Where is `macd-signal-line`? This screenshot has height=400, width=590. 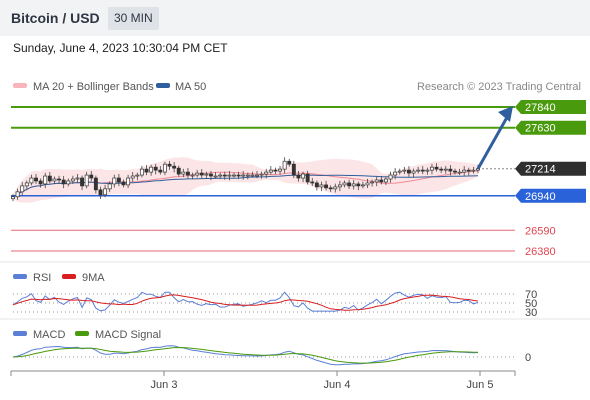
macd-signal-line is located at coordinates (245, 355).